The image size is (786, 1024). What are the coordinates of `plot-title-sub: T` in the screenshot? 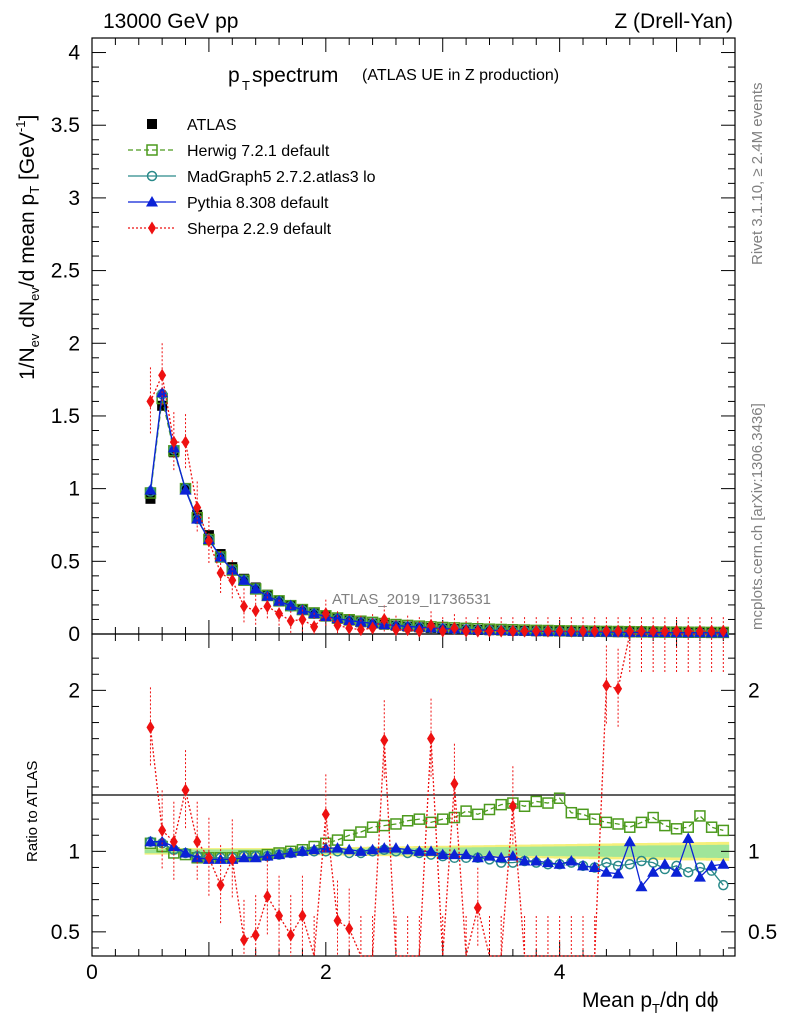 It's located at (246, 85).